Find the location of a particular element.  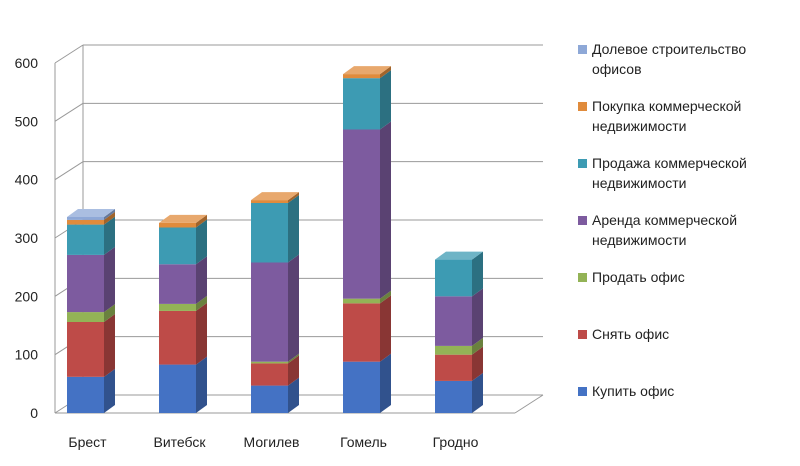

x-tick-label: Гродно is located at coordinates (456, 442).